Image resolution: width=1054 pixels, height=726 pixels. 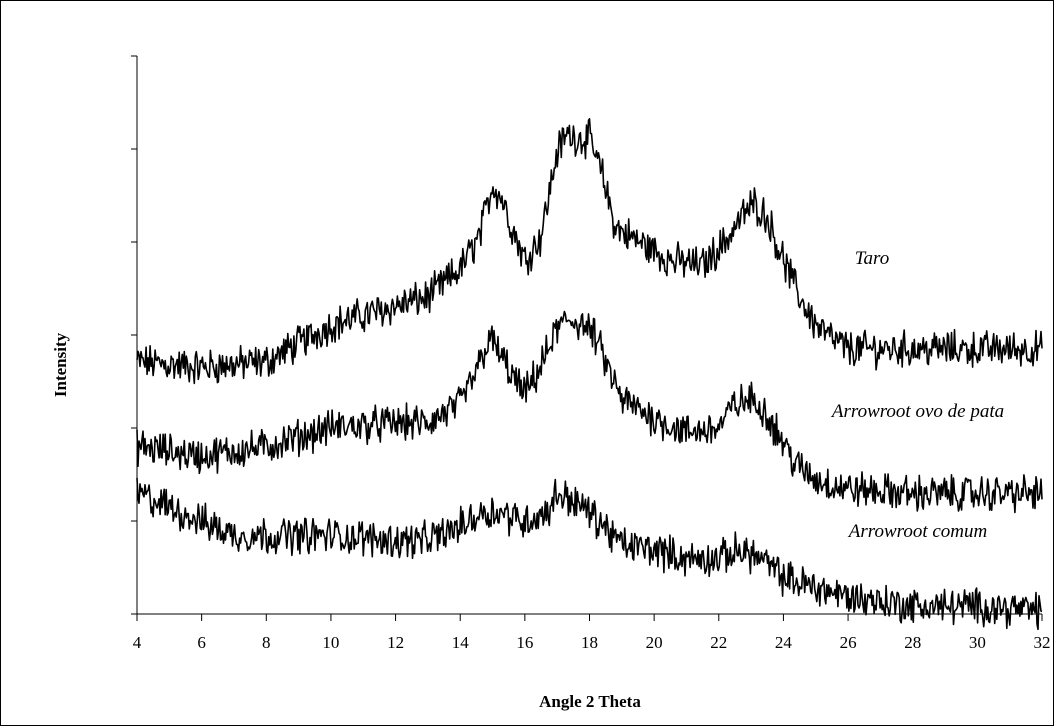 What do you see at coordinates (461, 642) in the screenshot?
I see `x-tick-label: 14` at bounding box center [461, 642].